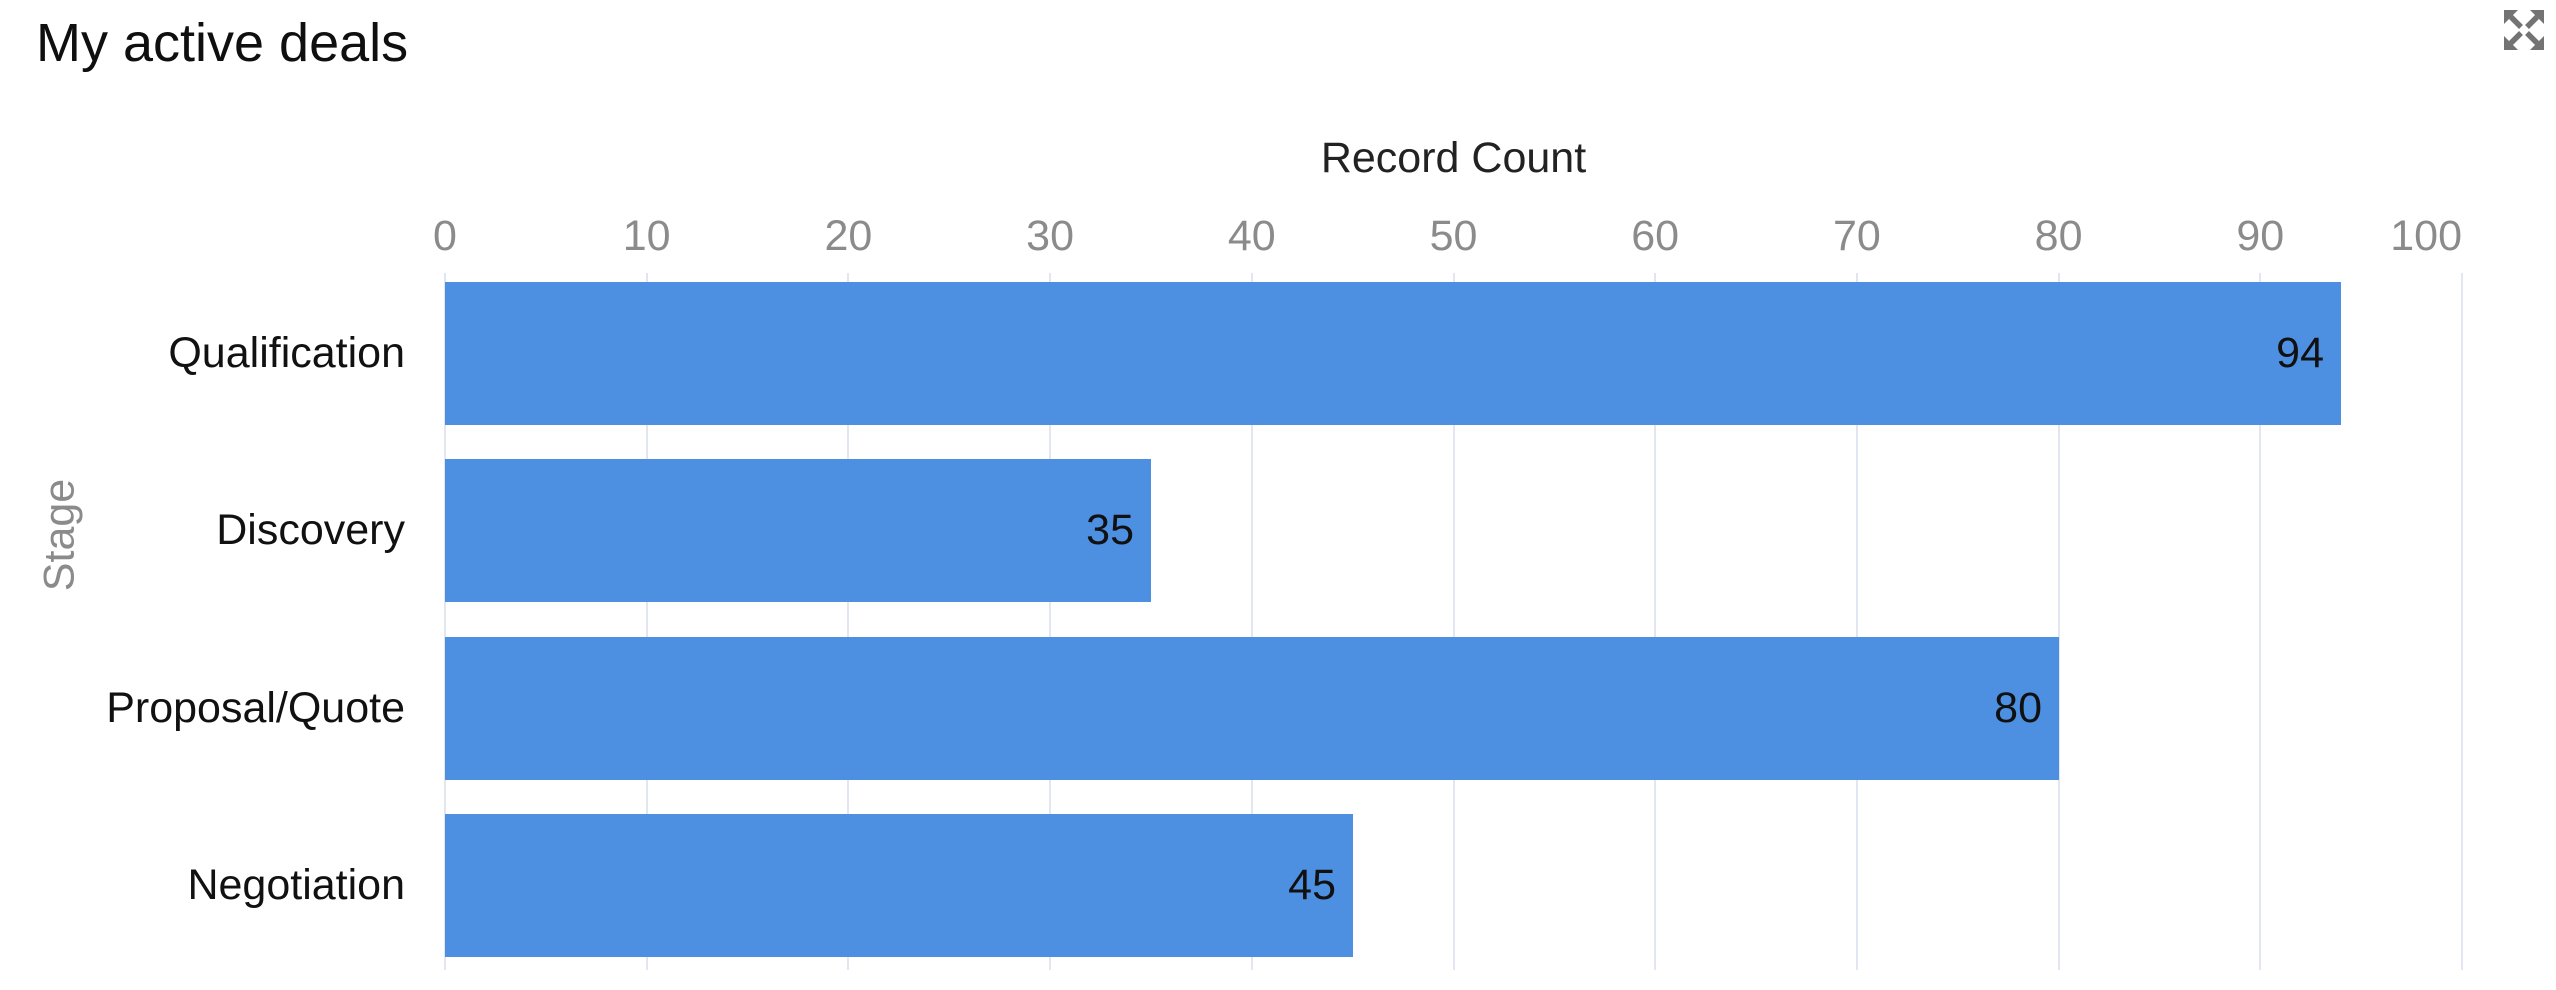 Image resolution: width=2556 pixels, height=990 pixels. What do you see at coordinates (255, 708) in the screenshot?
I see `y-category-label-proposal-quote: Proposal/Quote` at bounding box center [255, 708].